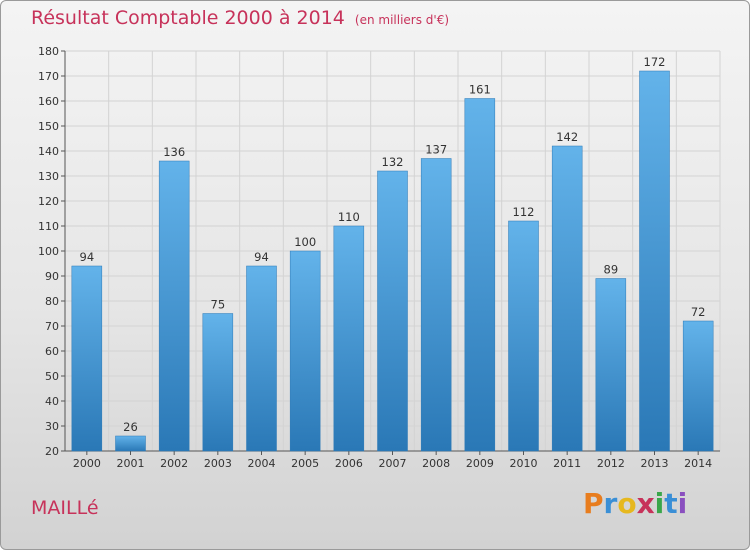 This screenshot has height=550, width=750. Describe the element at coordinates (524, 463) in the screenshot. I see `x-tick-label-2010: 2010` at that location.